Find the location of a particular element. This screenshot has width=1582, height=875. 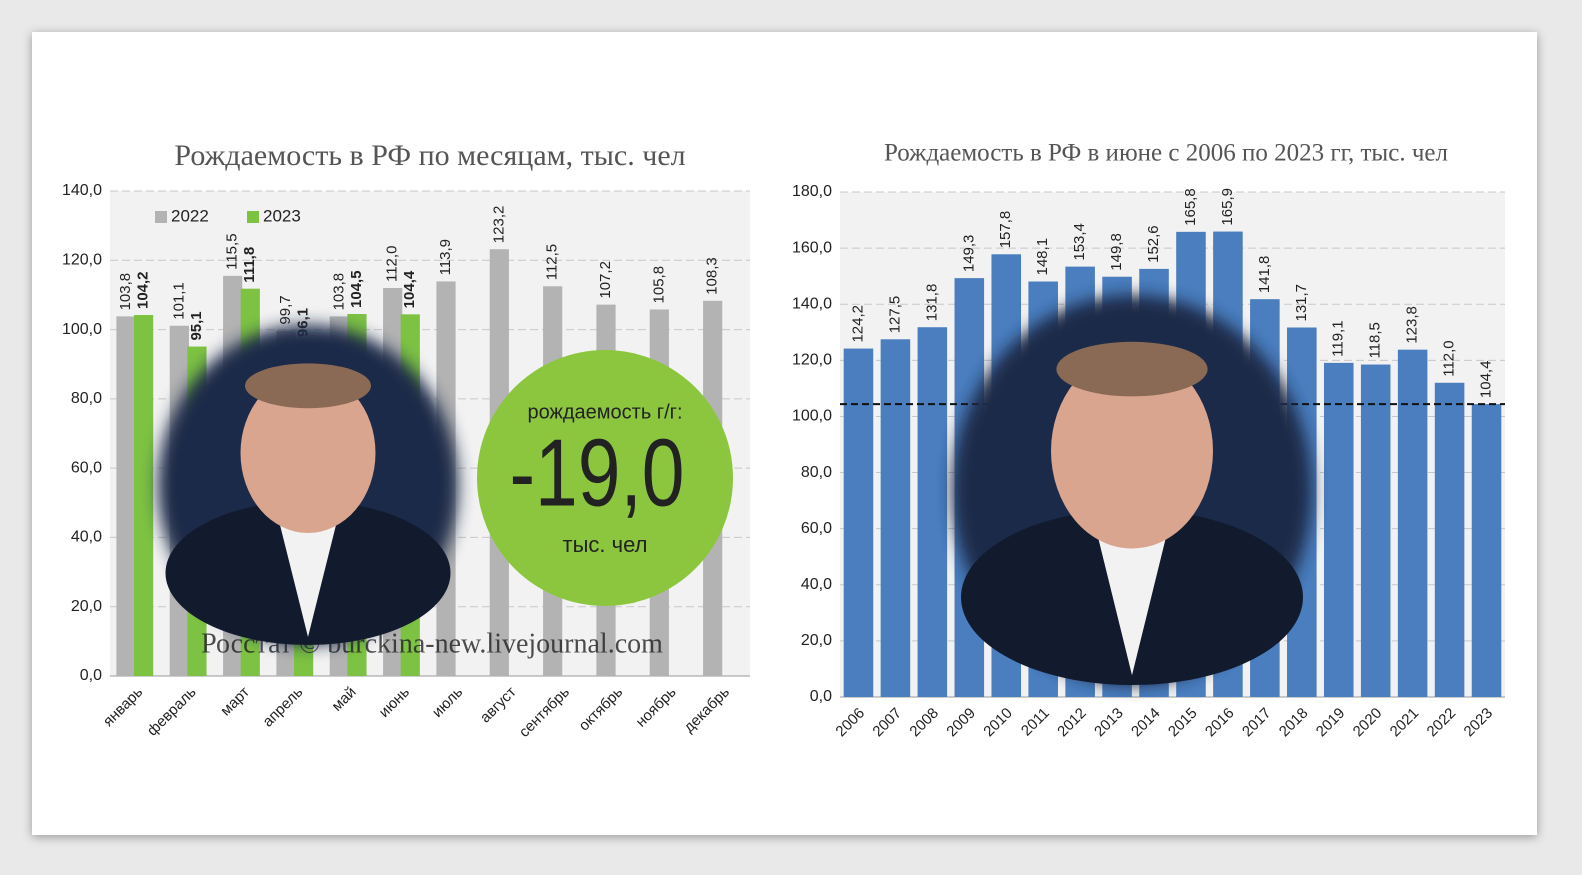

value-label: 119,1 is located at coordinates (1338, 338).